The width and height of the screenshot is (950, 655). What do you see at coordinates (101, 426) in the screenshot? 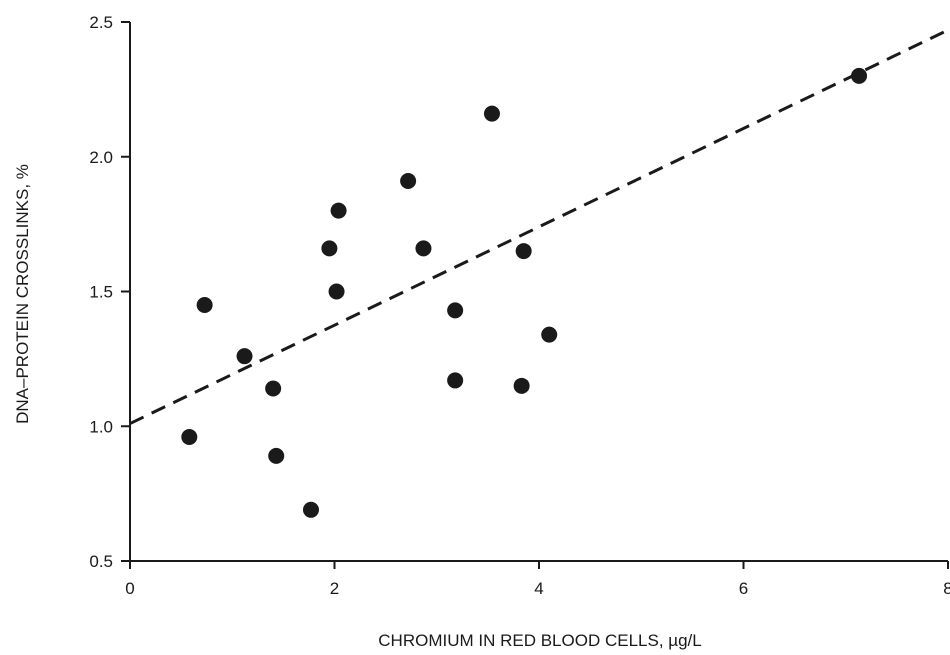
I see `y-tick-label: 1.0` at bounding box center [101, 426].